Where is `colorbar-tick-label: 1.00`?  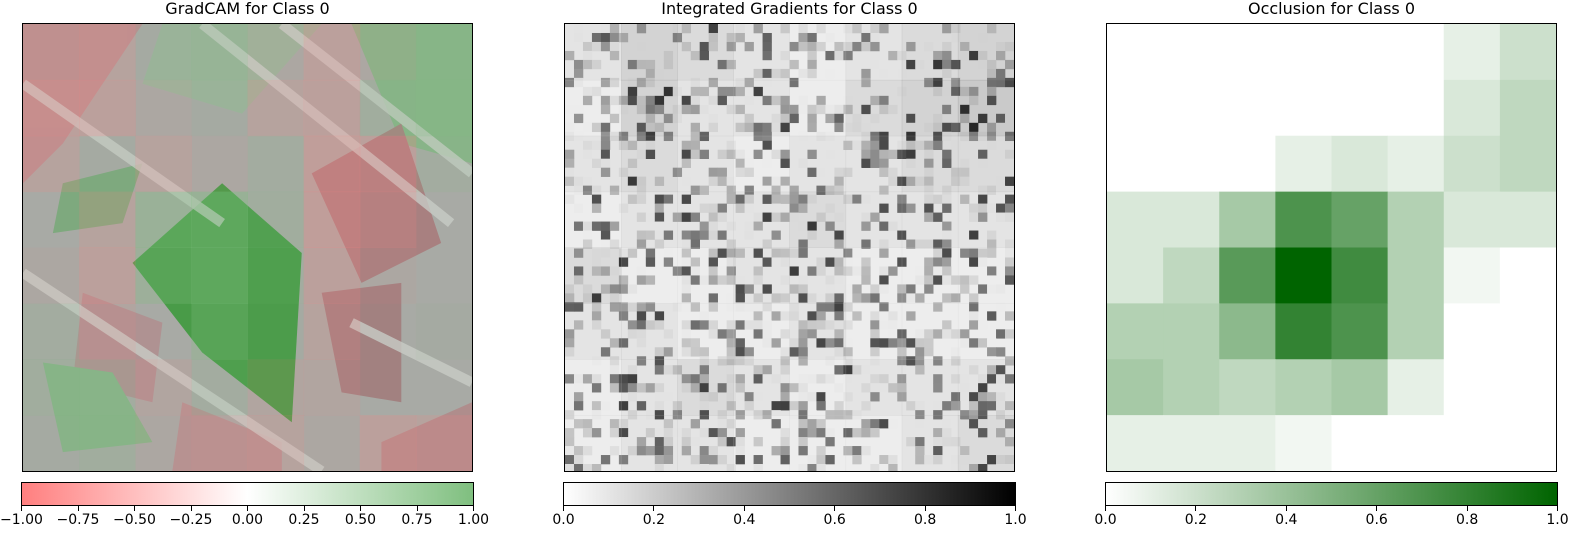 colorbar-tick-label: 1.00 is located at coordinates (473, 520).